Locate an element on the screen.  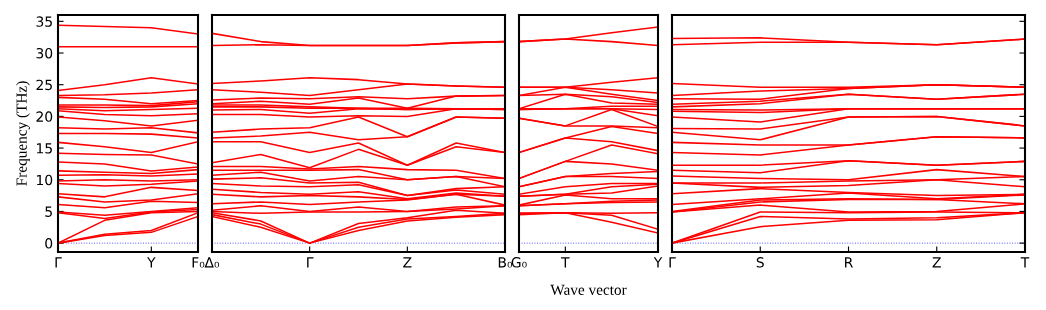
y-tick-label: 5 is located at coordinates (48, 211).